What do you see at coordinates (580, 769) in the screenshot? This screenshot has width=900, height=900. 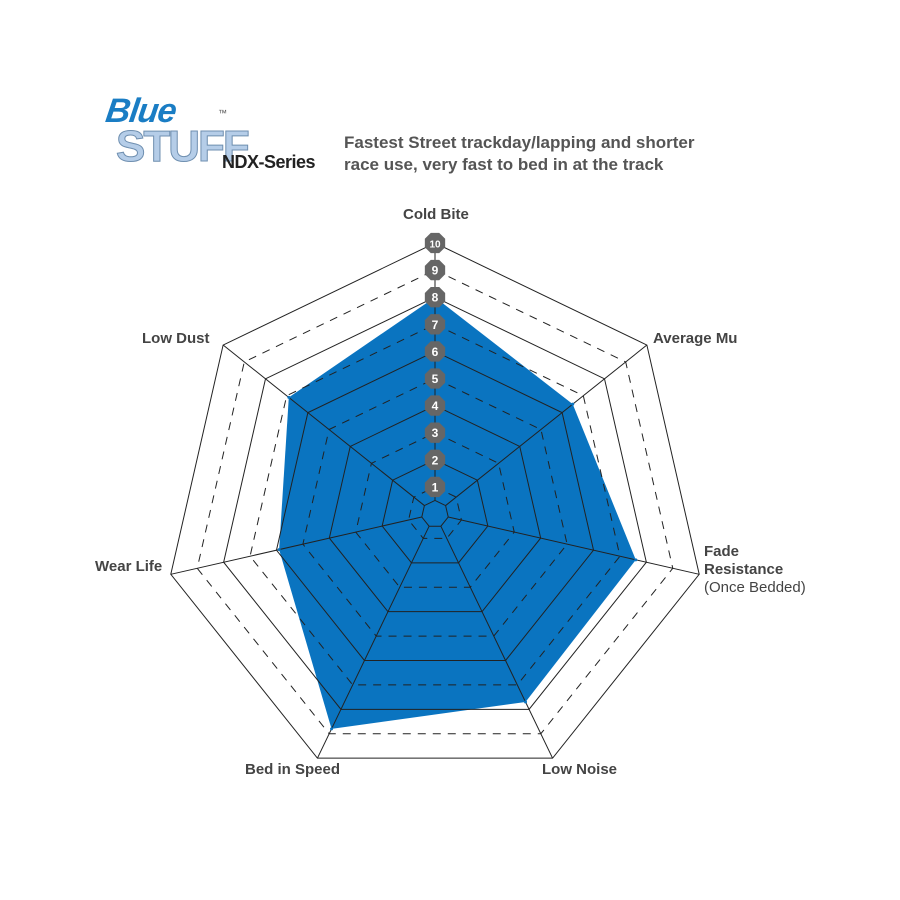 I see `axis-label-low-noise: Low Noise` at bounding box center [580, 769].